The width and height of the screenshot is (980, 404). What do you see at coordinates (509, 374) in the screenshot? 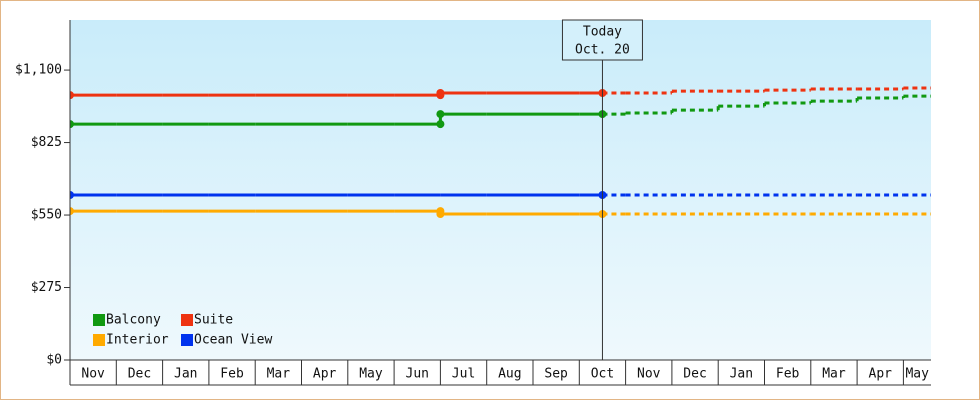
I see `x-tick-label: Aug` at bounding box center [509, 374].